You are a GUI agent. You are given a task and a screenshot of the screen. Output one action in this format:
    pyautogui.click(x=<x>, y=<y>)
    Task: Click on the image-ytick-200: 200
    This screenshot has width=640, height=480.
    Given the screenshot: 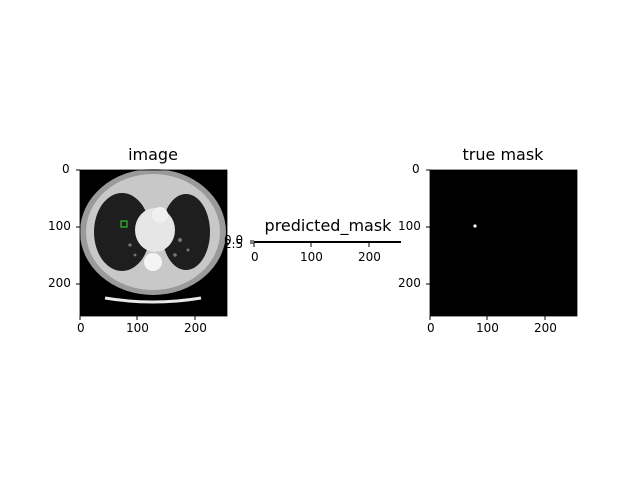 What is the action you would take?
    pyautogui.click(x=59, y=283)
    